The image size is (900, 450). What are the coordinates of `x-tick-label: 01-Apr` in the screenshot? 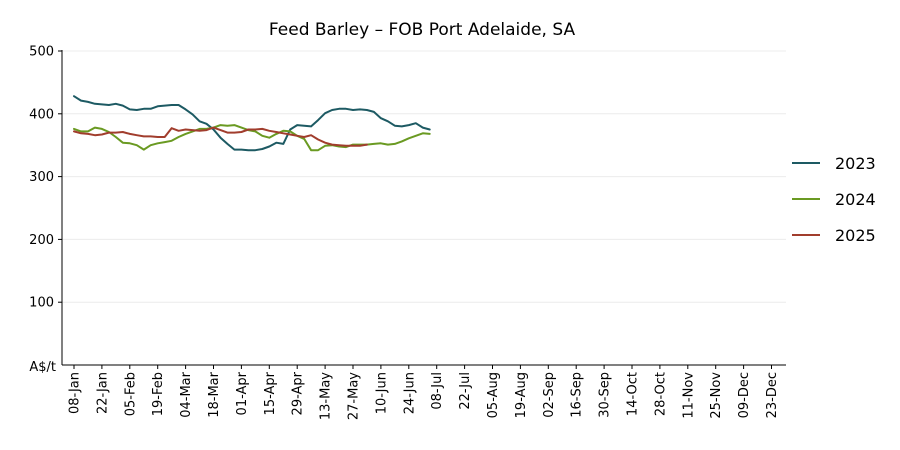 It's located at (242, 393).